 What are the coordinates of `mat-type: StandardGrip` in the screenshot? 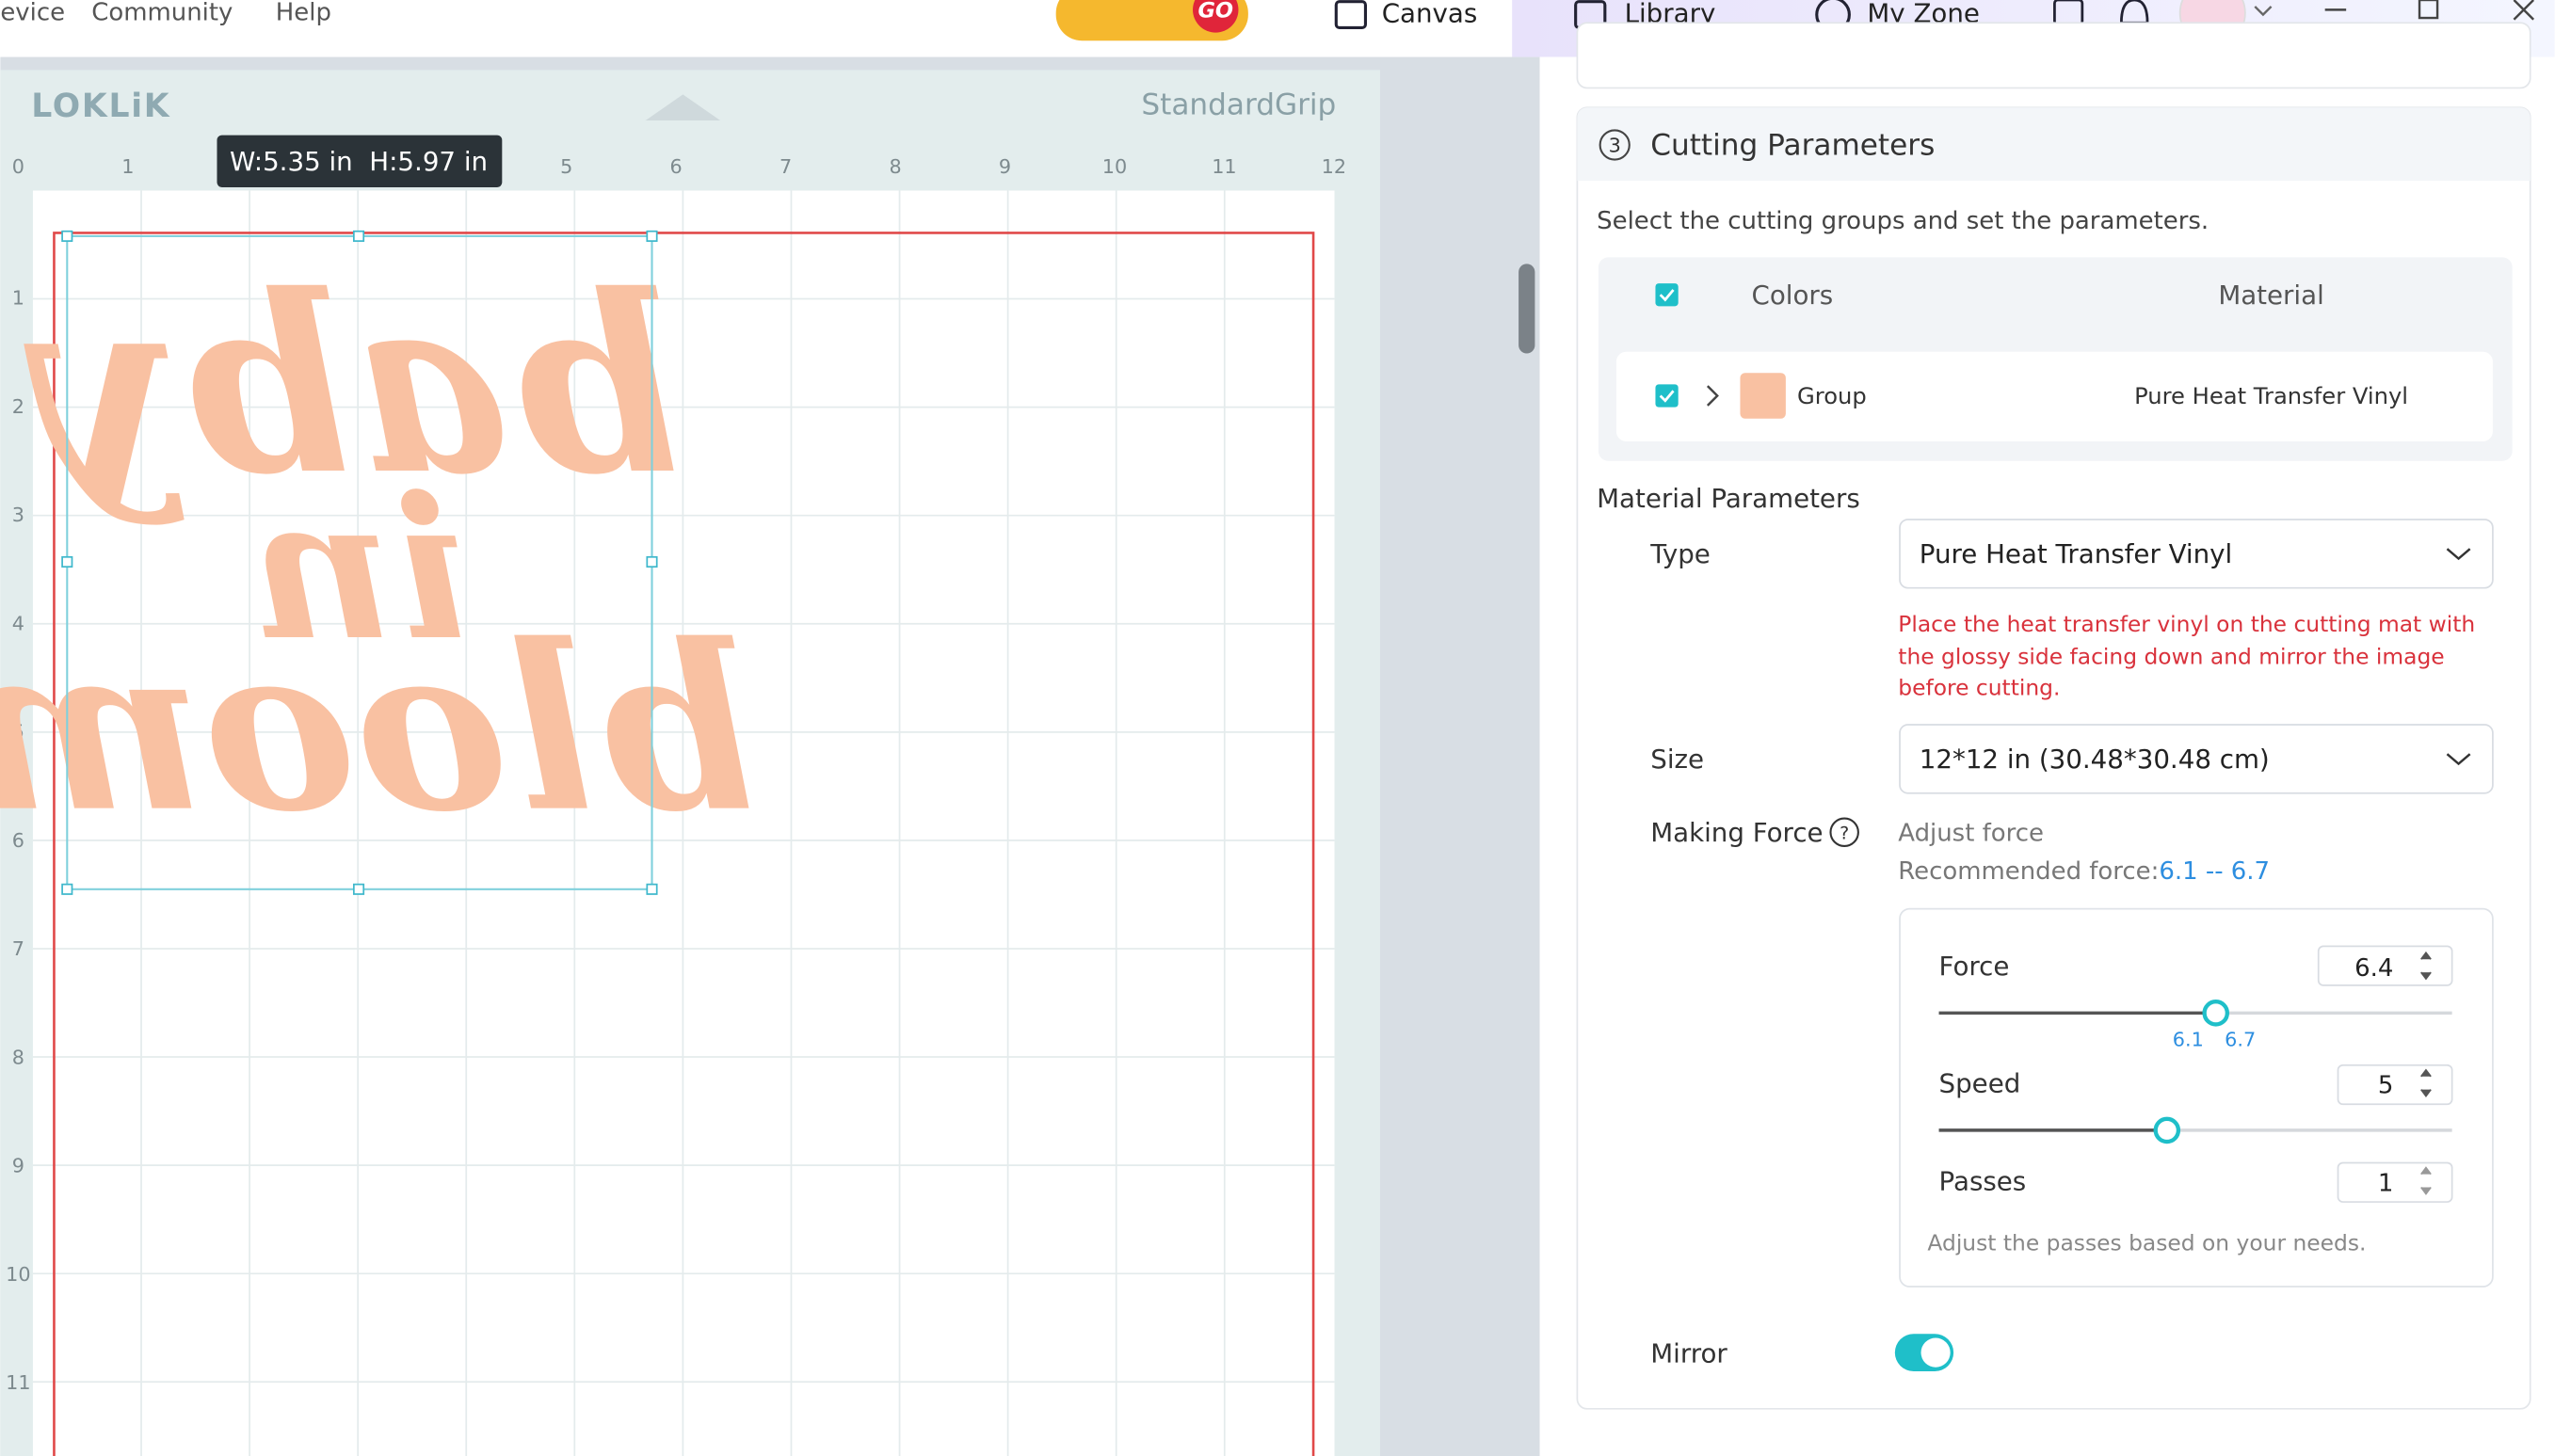 It's located at (1238, 104).